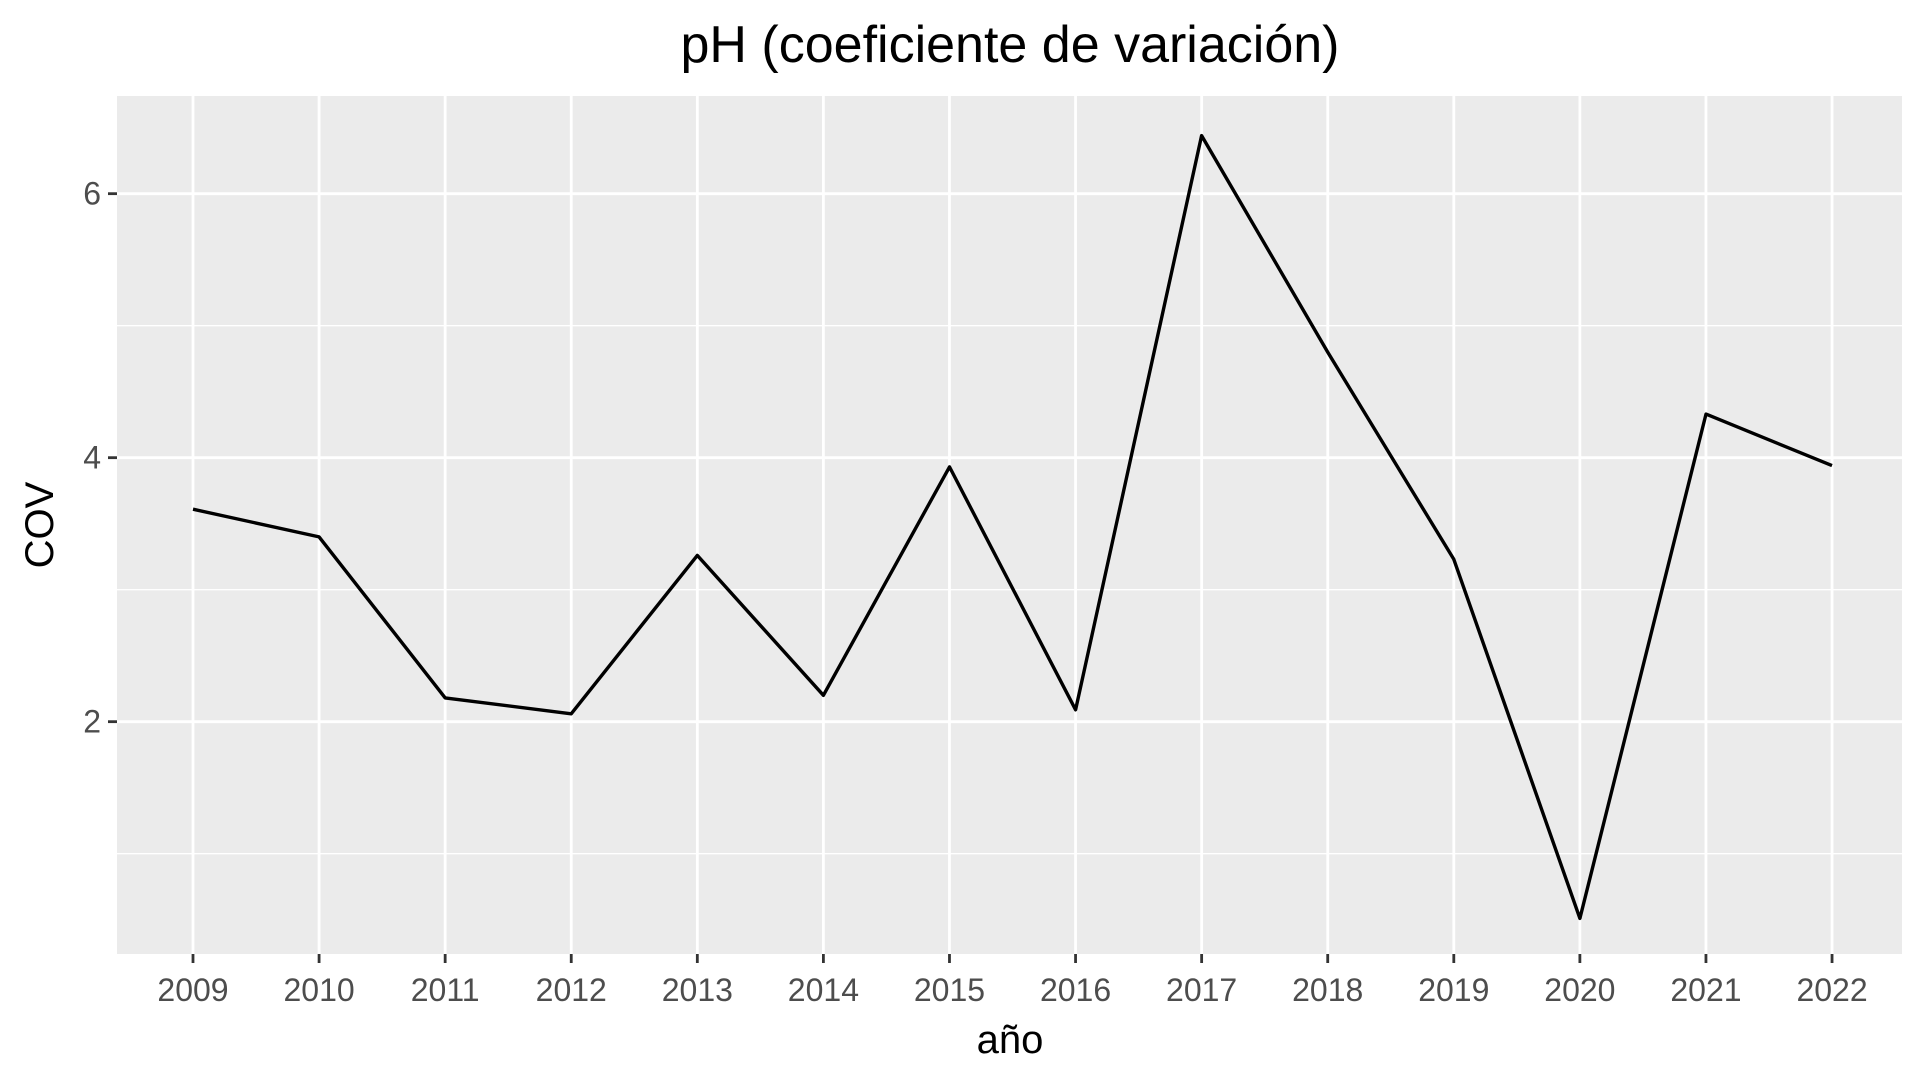 This screenshot has width=1920, height=1085. Describe the element at coordinates (1201, 990) in the screenshot. I see `x-tick-label: 2017` at that location.